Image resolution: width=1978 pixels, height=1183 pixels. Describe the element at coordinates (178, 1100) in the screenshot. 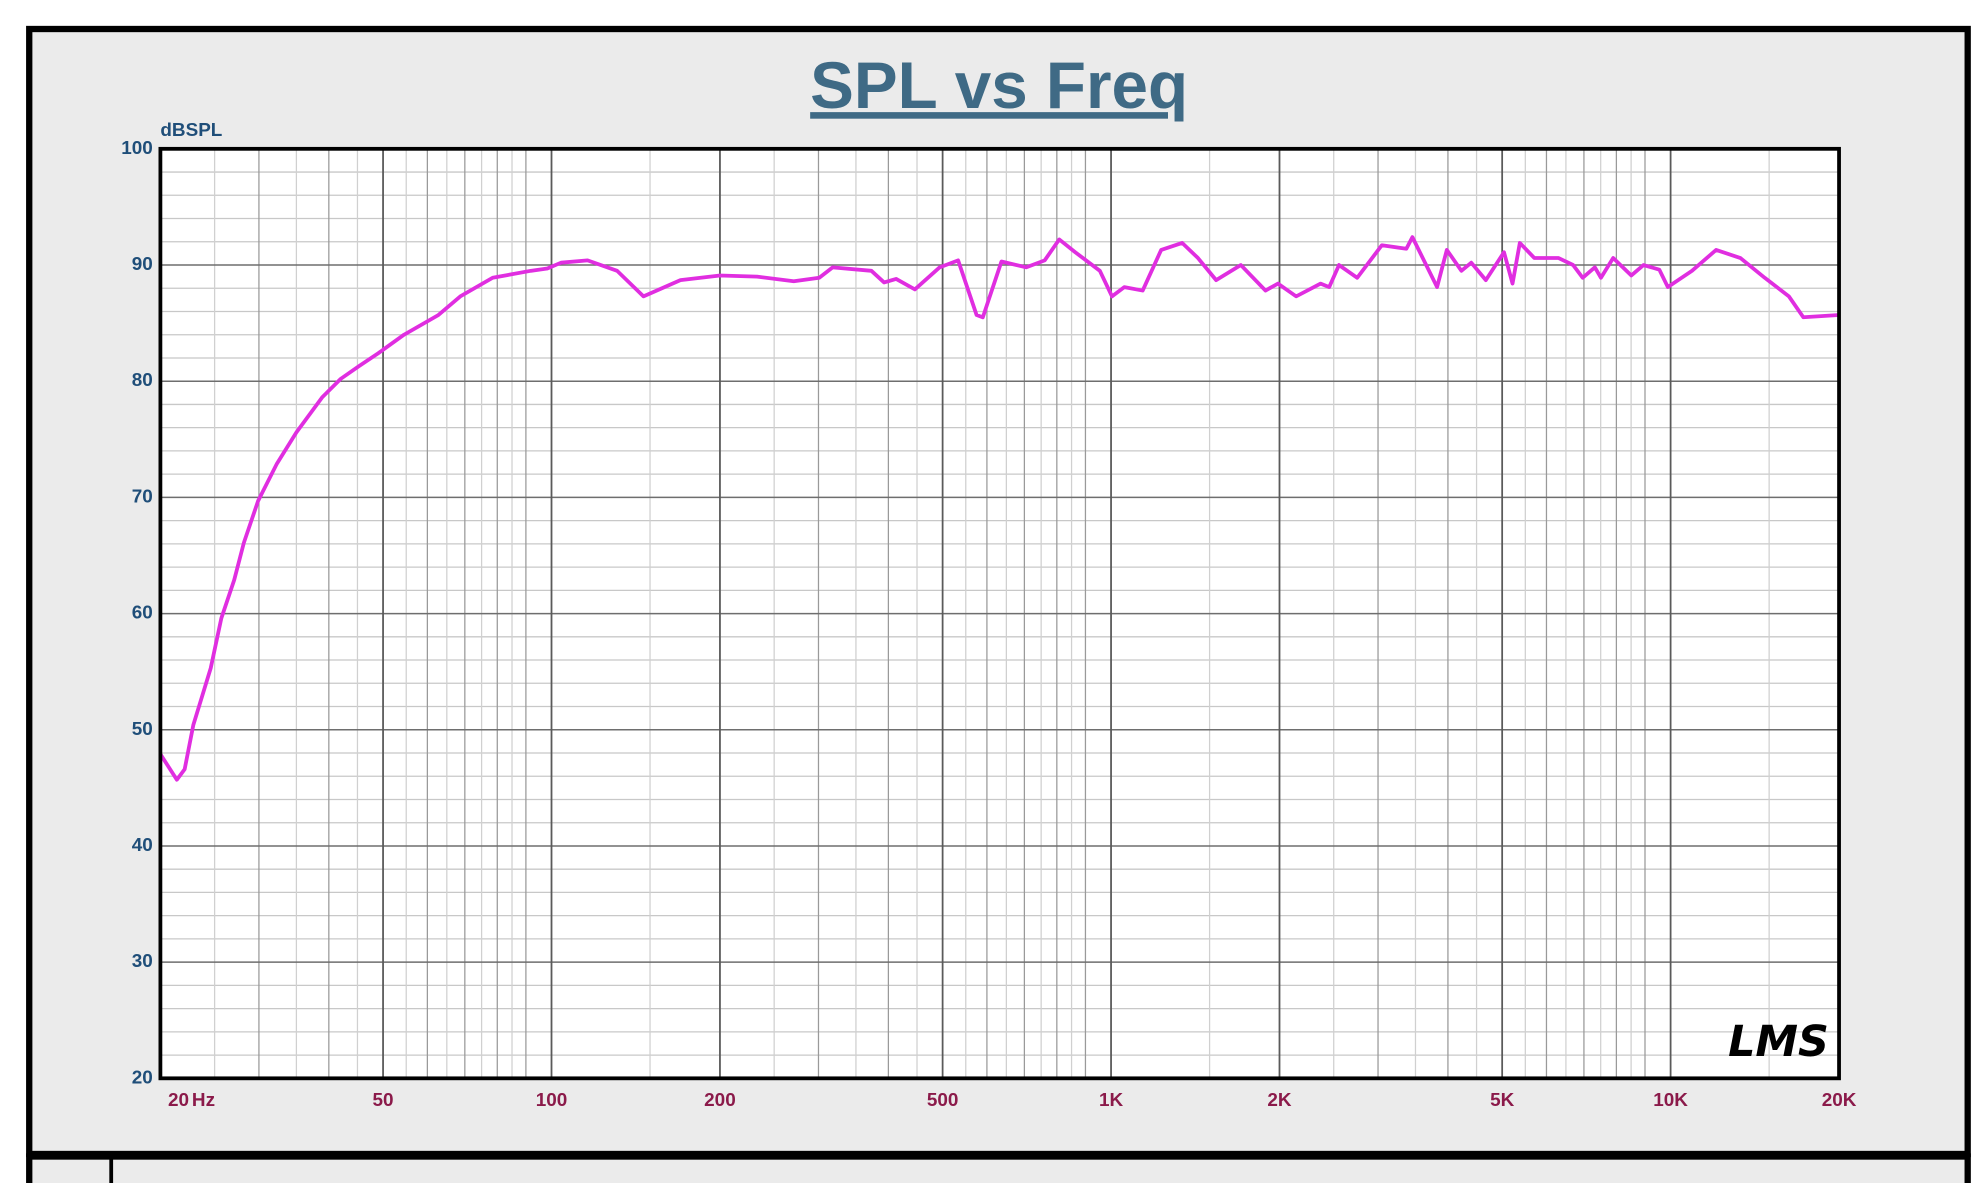

I see `x-tick-label: 20` at that location.